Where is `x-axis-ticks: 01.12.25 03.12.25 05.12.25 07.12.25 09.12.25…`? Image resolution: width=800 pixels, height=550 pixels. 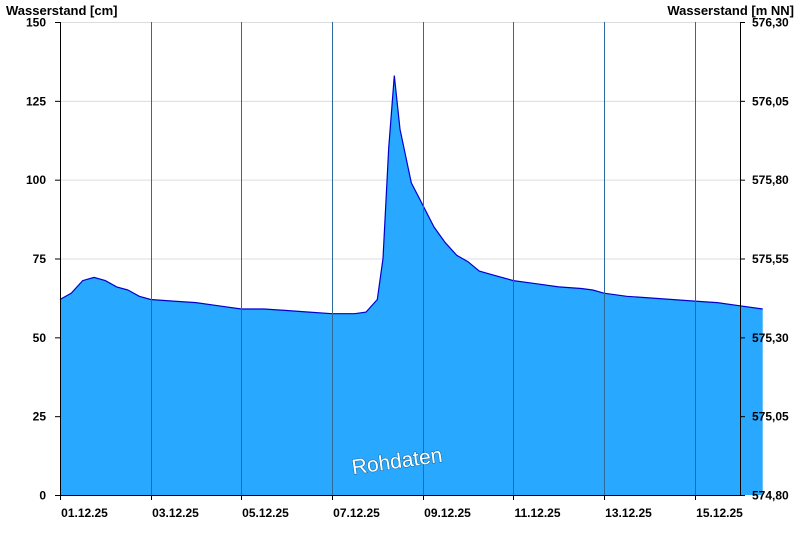
x-axis-ticks: 01.12.25 03.12.25 05.12.25 07.12.25 09.12.25… is located at coordinates (401, 507).